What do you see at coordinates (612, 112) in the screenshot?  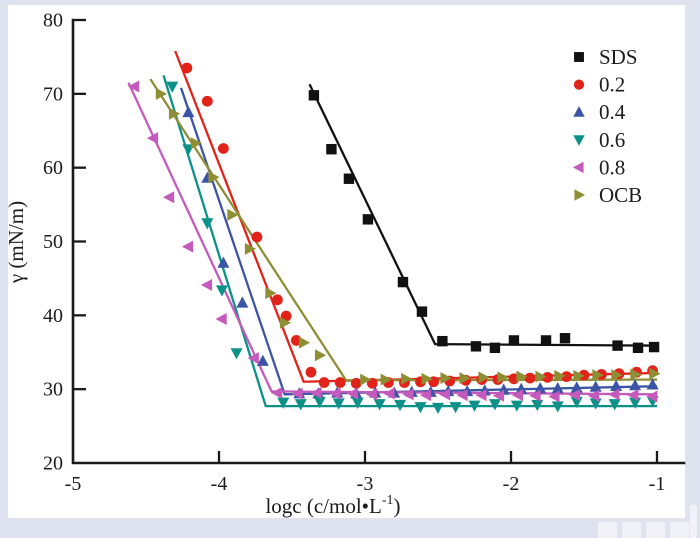 I see `legend-label-0.4: 0.4` at bounding box center [612, 112].